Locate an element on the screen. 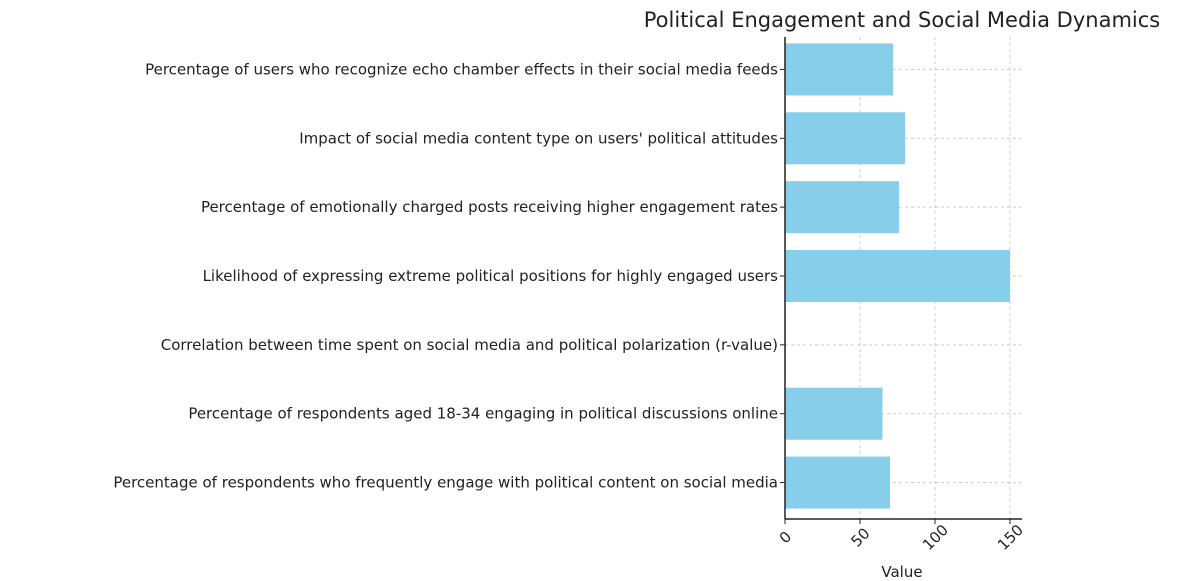 The width and height of the screenshot is (1189, 581). x-tick-label: 0 is located at coordinates (785, 537).